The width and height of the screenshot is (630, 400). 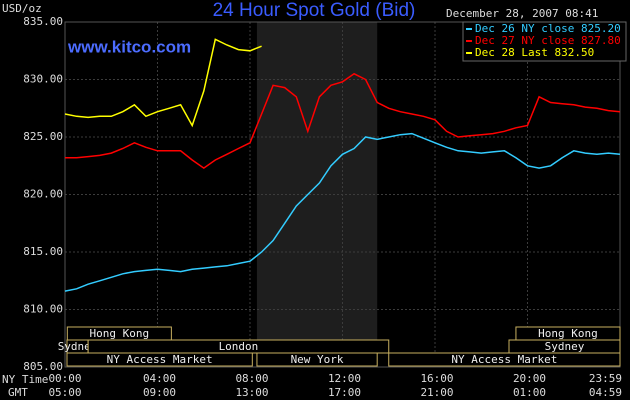 What do you see at coordinates (548, 40) in the screenshot?
I see `legend-label: Dec 27 NY close 827.80` at bounding box center [548, 40].